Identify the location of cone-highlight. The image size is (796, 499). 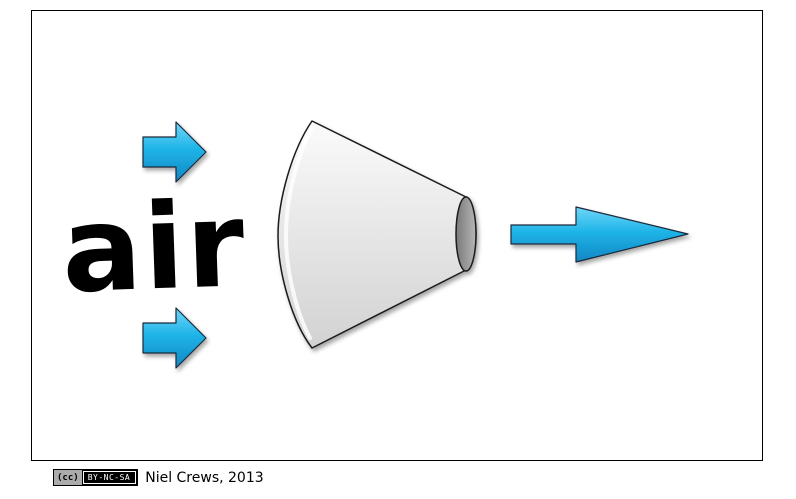
(298, 233).